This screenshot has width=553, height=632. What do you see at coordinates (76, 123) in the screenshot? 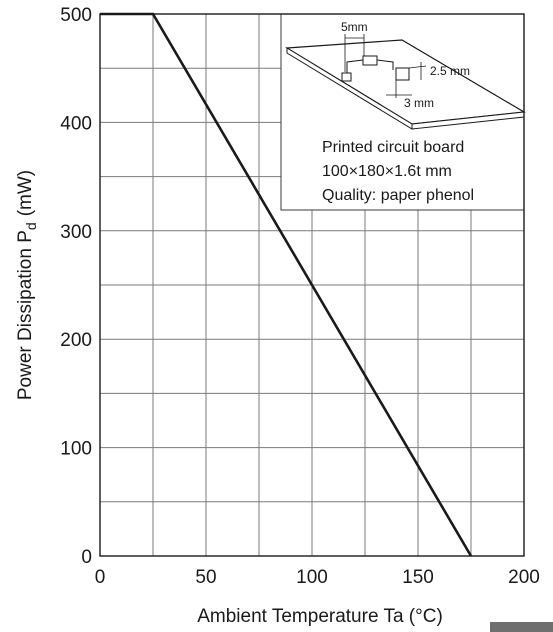
I see `y-tick-label-400: 400` at bounding box center [76, 123].